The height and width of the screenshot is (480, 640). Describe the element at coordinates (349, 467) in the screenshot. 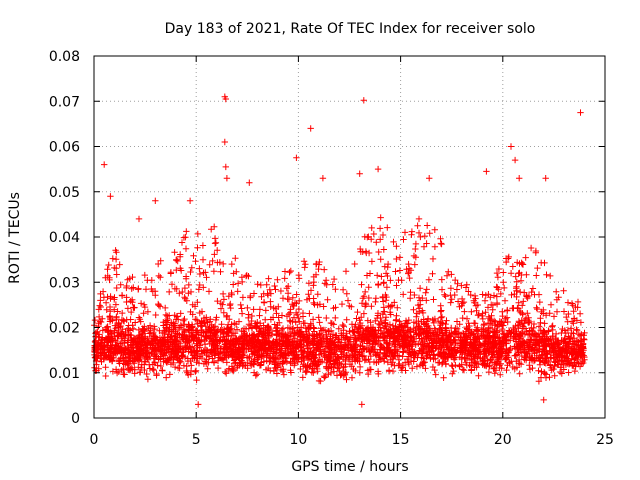

I see `x-axis-label: GPS time / hours` at that location.